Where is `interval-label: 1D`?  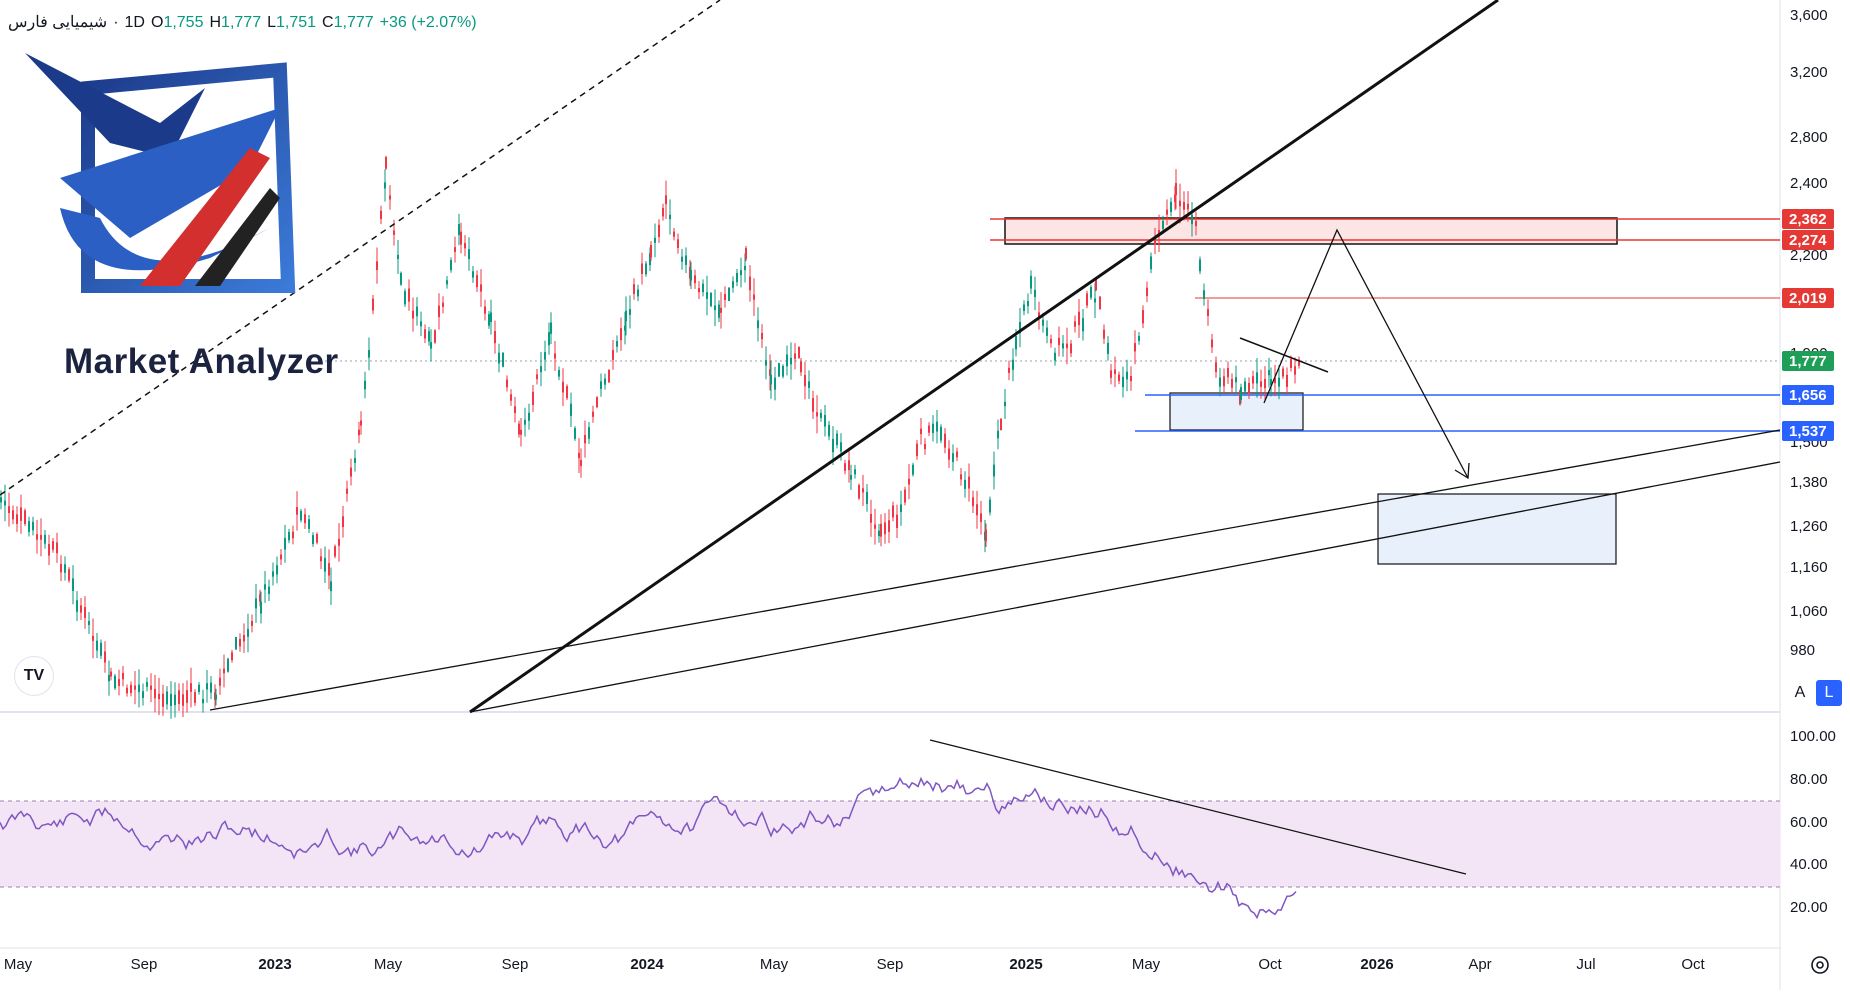
interval-label: 1D is located at coordinates (134, 22).